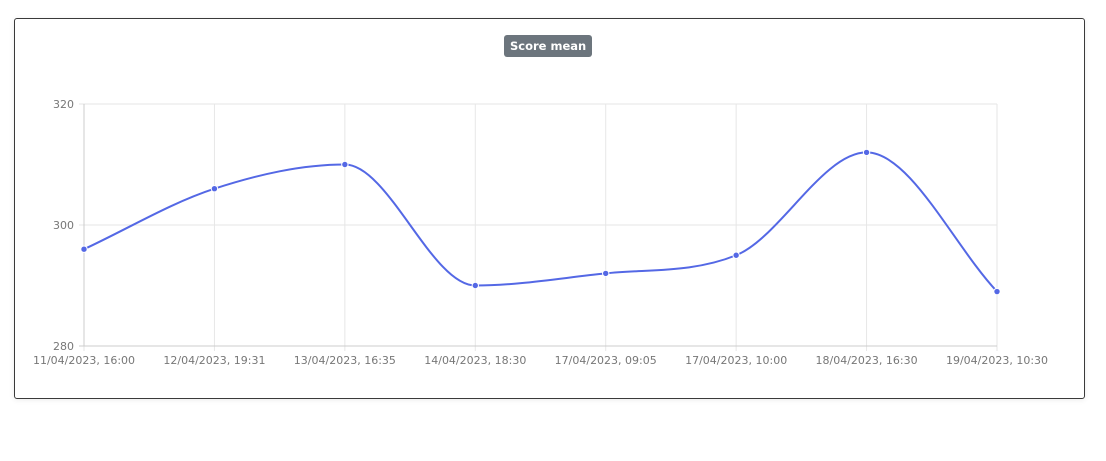 The image size is (1106, 461). What do you see at coordinates (997, 360) in the screenshot?
I see `x-tick-label: 19/04/2023, 10:30` at bounding box center [997, 360].